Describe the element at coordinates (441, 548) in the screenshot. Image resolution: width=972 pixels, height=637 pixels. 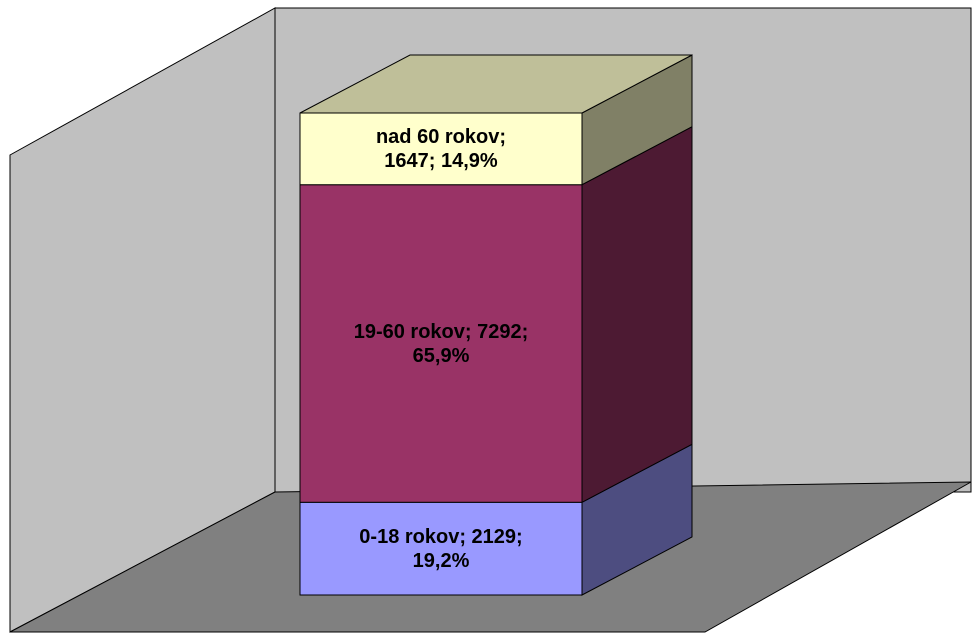
I see `data-label: 0-18 rokov; 2129; 19,2%` at that location.